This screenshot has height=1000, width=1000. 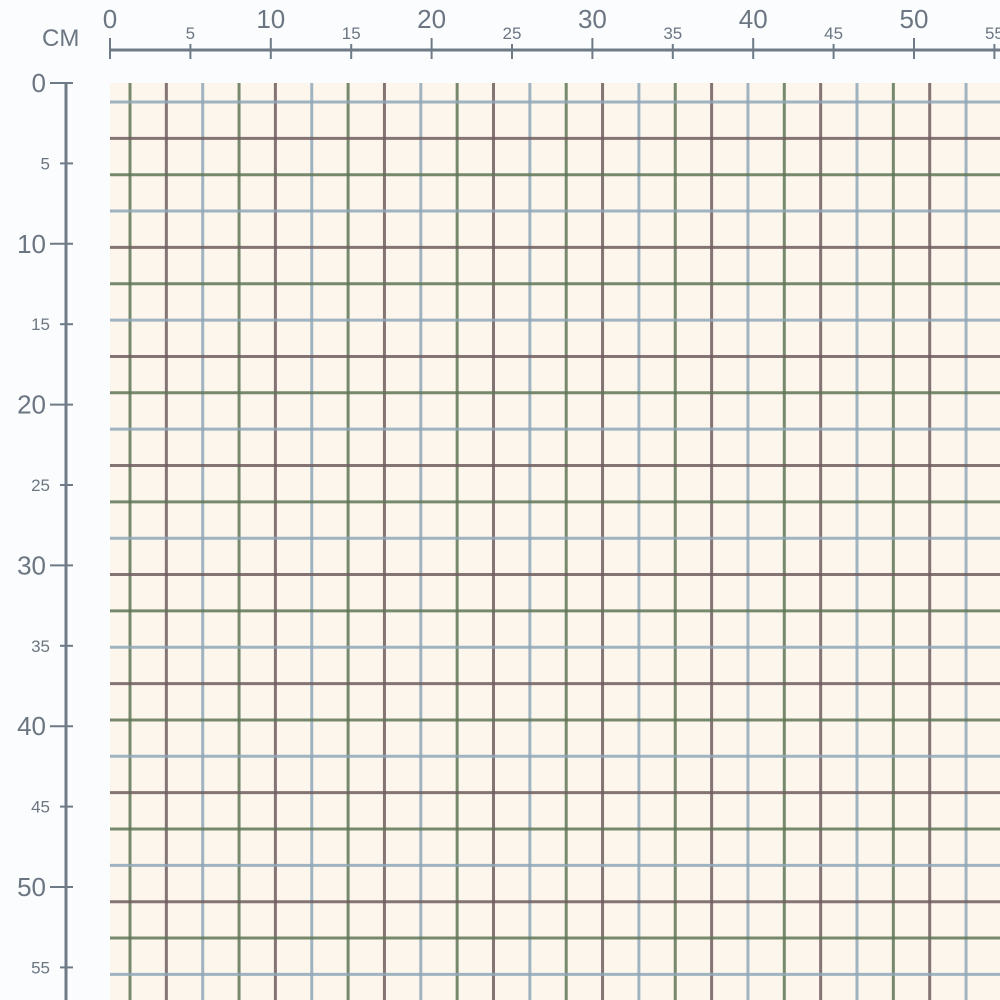 I want to click on top-ruler-label: 35, so click(x=672, y=33).